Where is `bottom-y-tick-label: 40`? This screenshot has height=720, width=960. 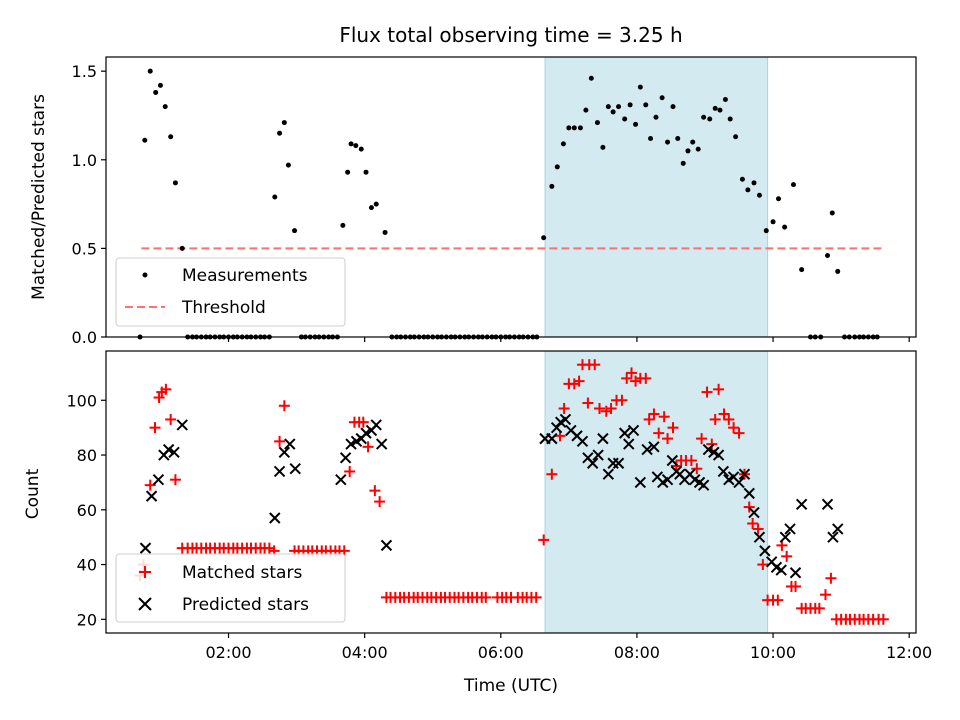 bottom-y-tick-label: 40 is located at coordinates (87, 565).